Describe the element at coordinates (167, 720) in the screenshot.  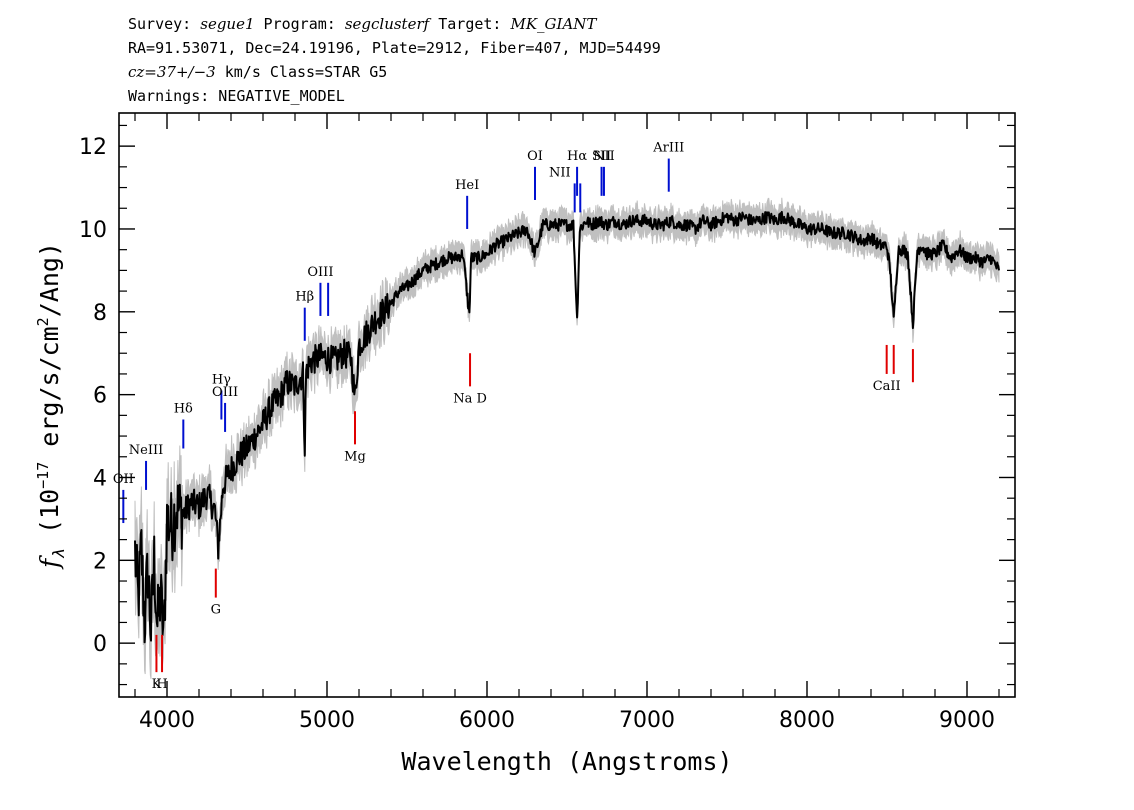
I see `x-tick-label: 4000` at that location.